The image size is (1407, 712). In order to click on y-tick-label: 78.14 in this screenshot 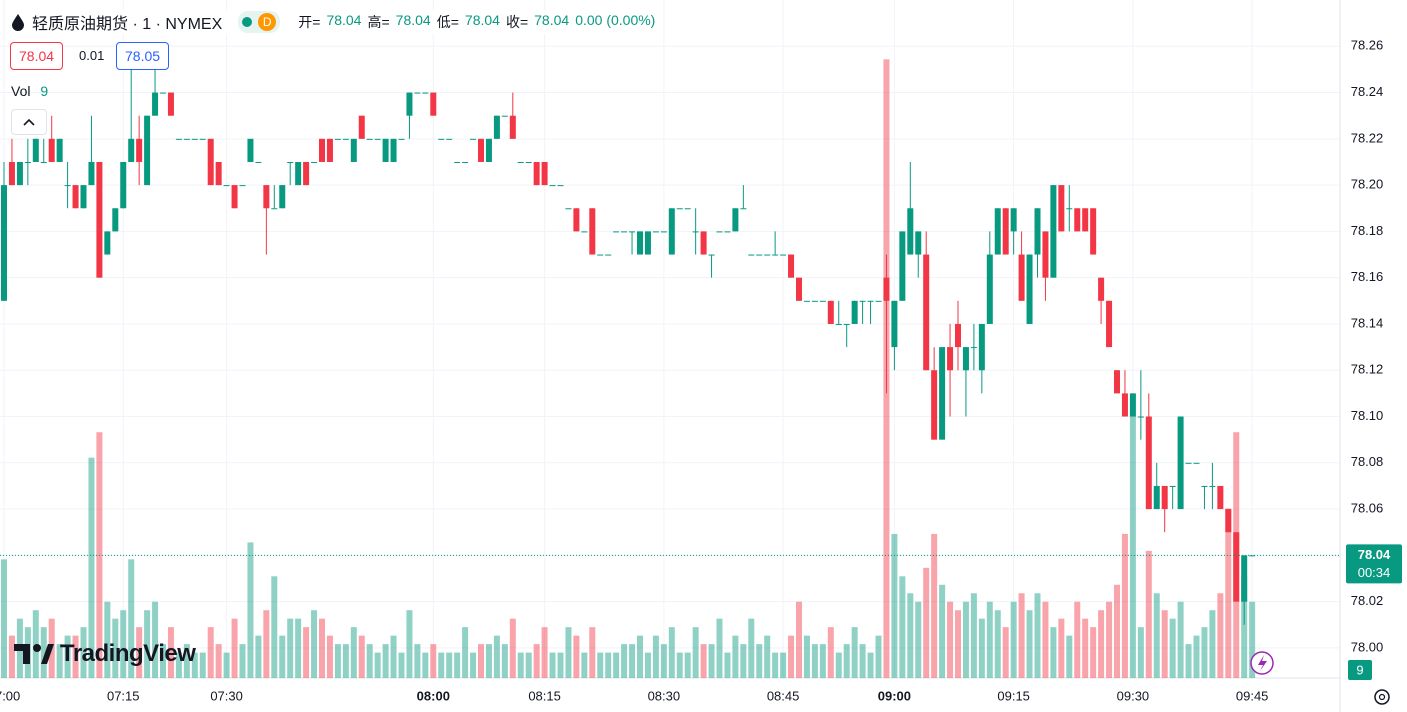, I will do `click(1367, 322)`.